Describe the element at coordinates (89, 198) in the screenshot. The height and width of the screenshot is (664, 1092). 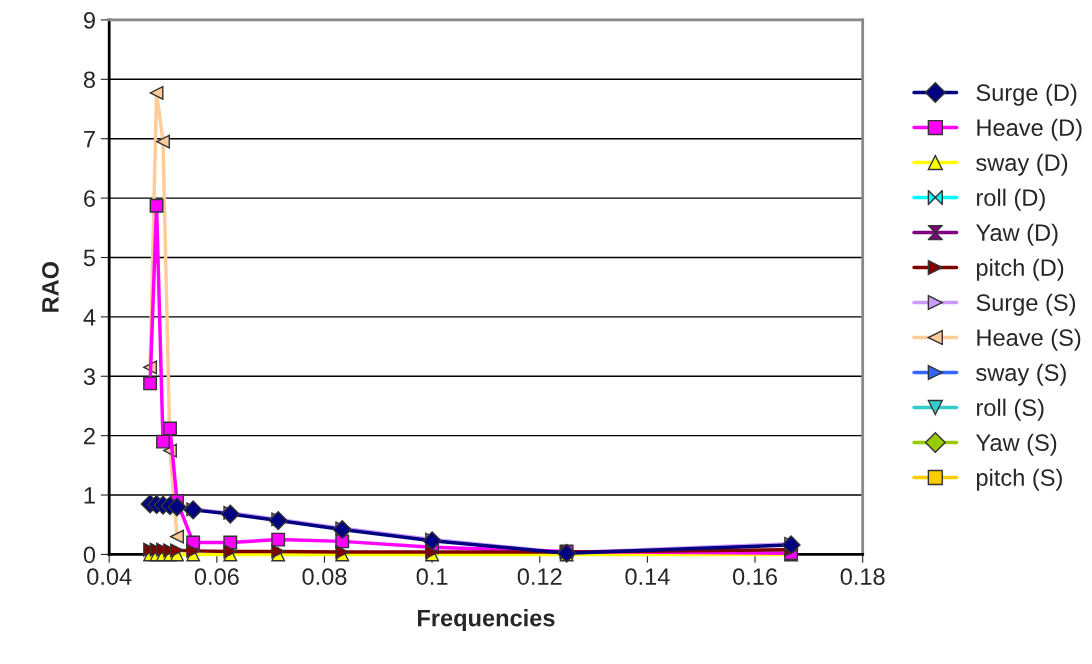
I see `y-tick-label: 6` at that location.